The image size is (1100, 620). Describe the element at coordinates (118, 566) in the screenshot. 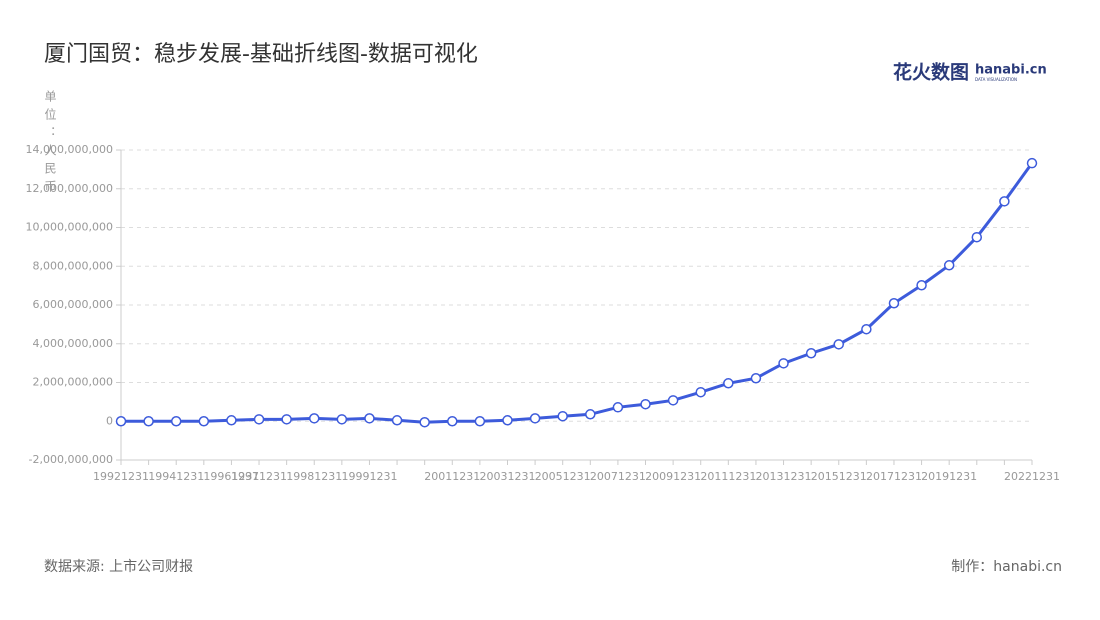

I see `source: 数据来源: 上市公司财报` at that location.